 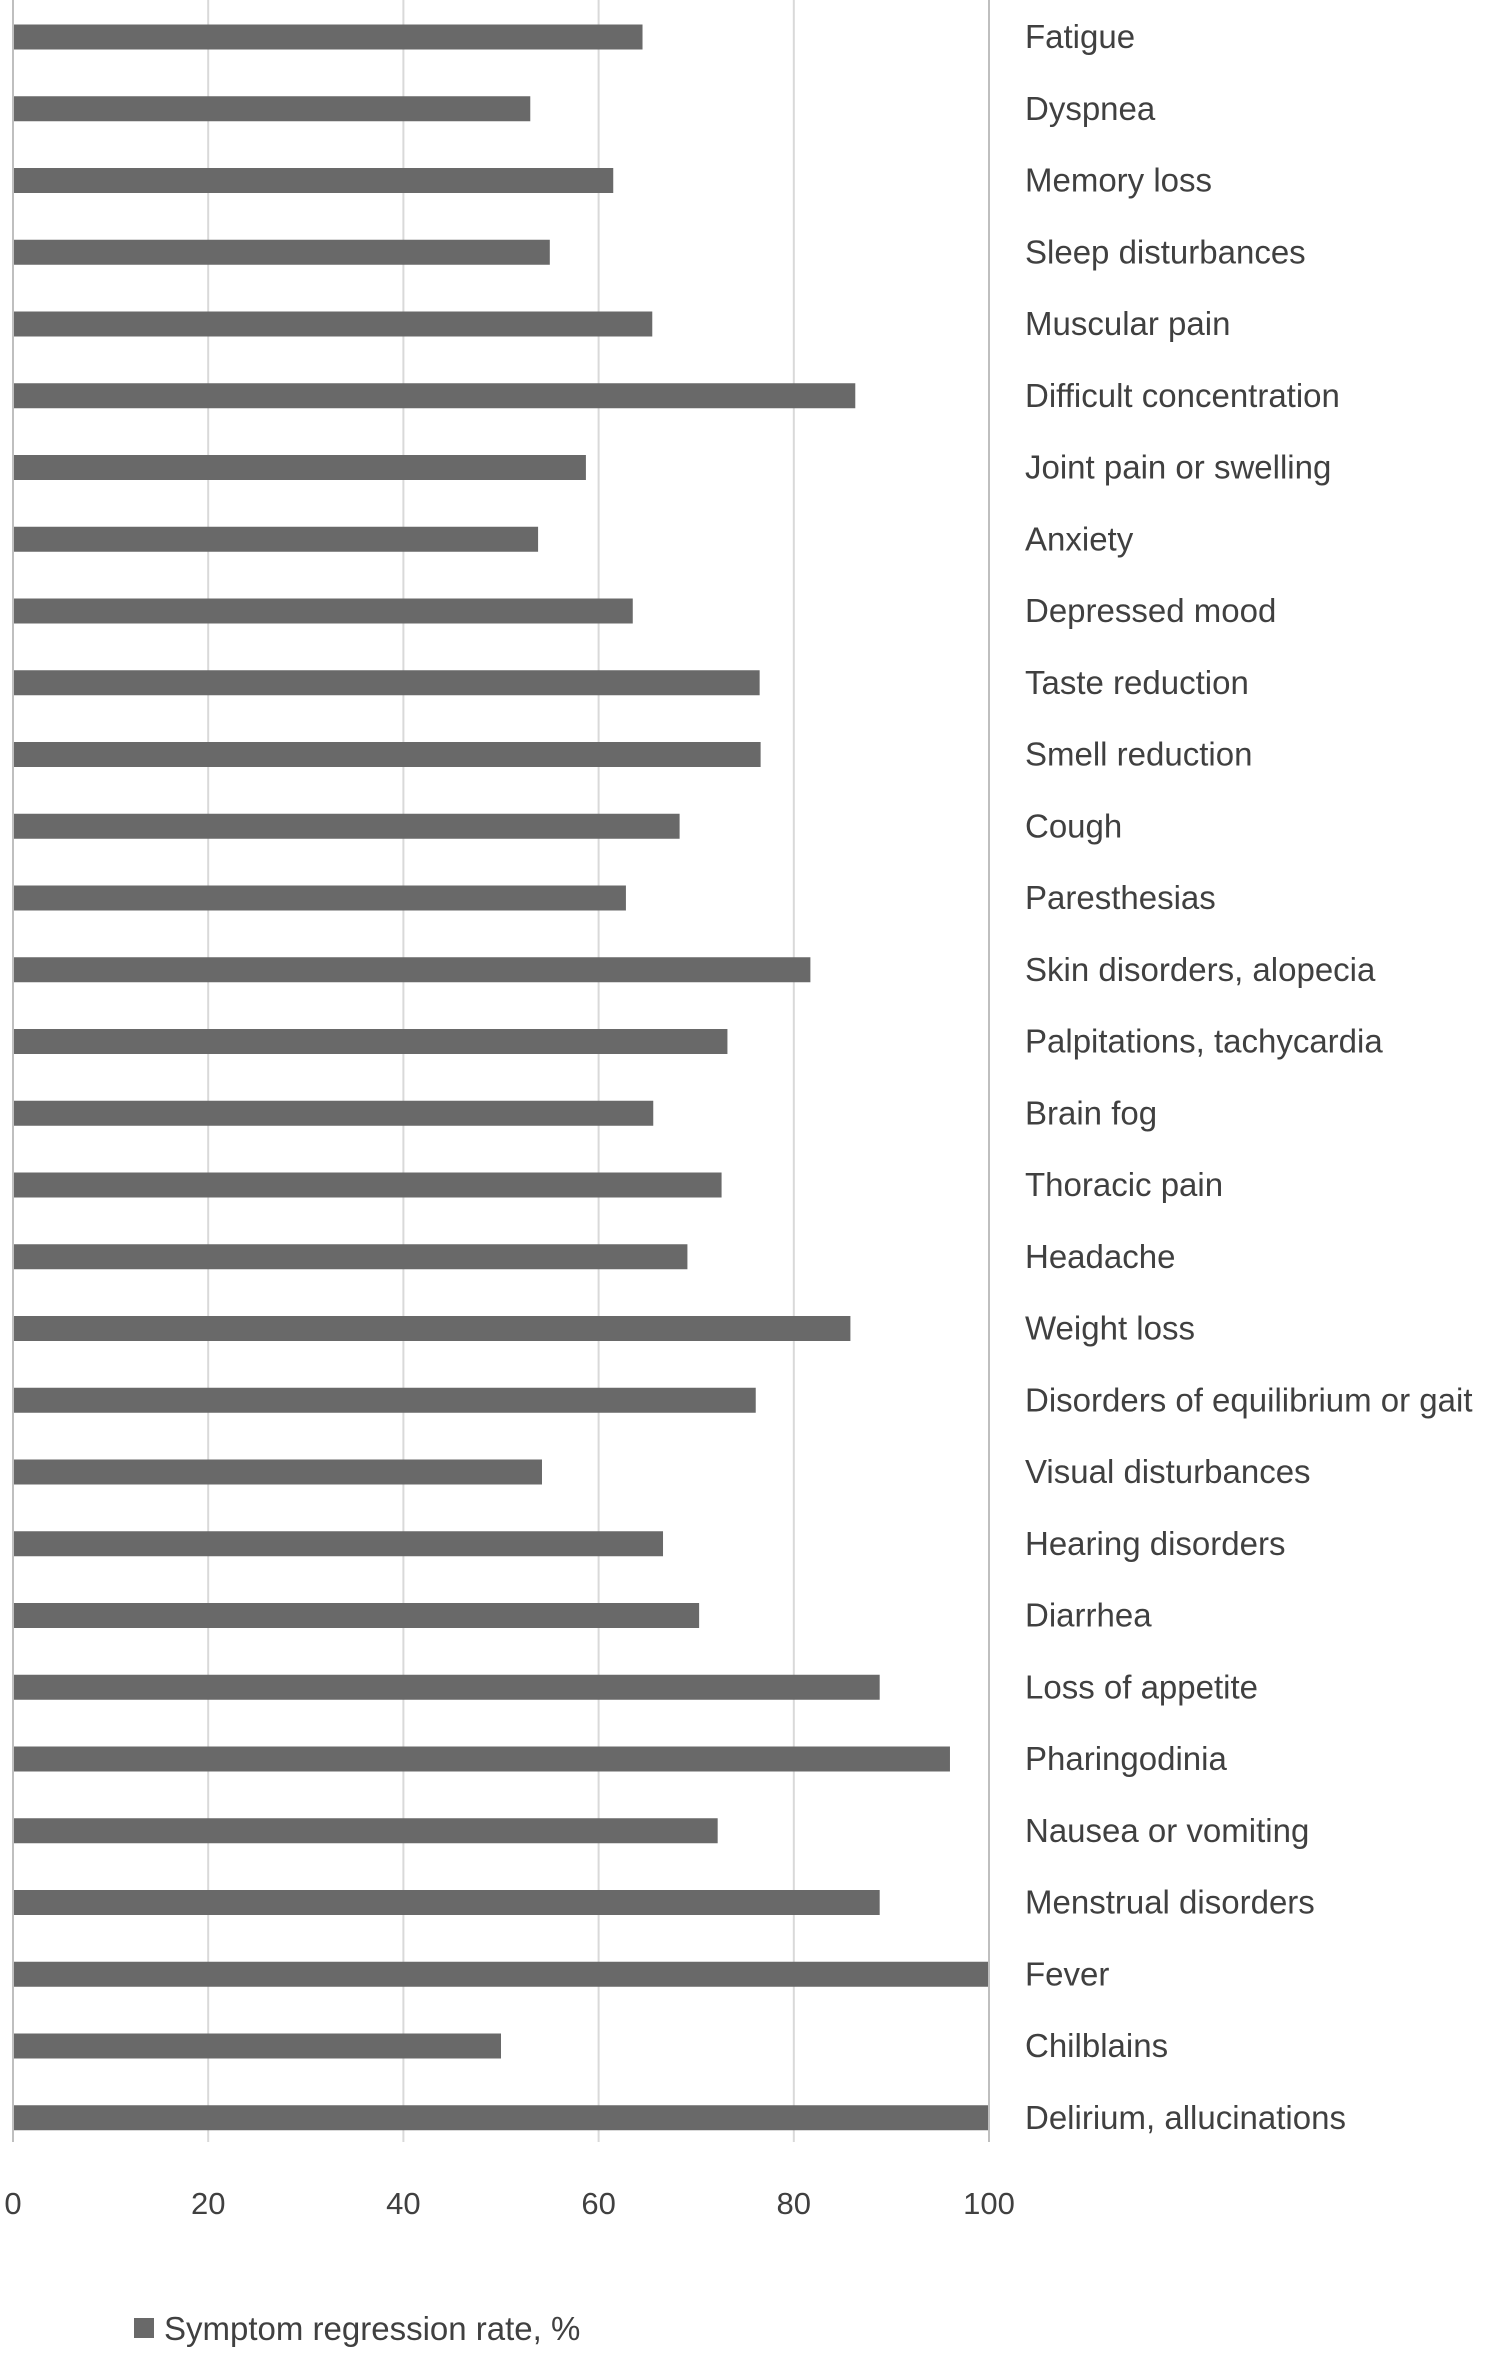 I want to click on x-tick-0: 0, so click(x=12, y=2203).